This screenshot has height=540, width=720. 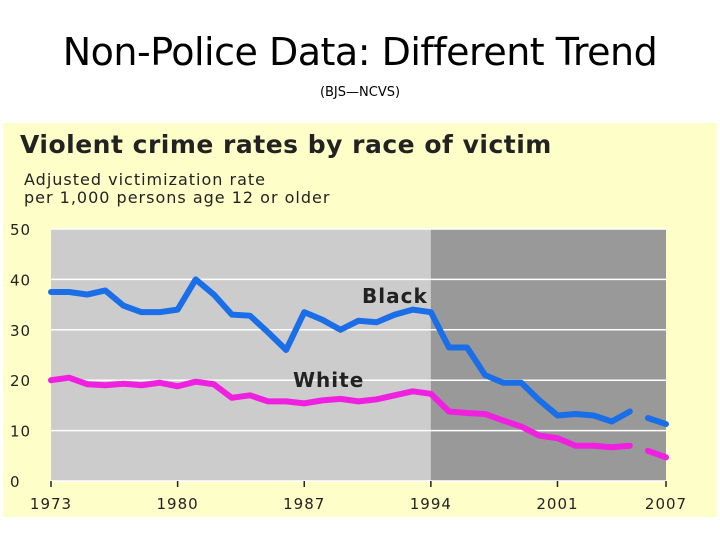 I want to click on y-tick-label: 30, so click(x=20, y=331).